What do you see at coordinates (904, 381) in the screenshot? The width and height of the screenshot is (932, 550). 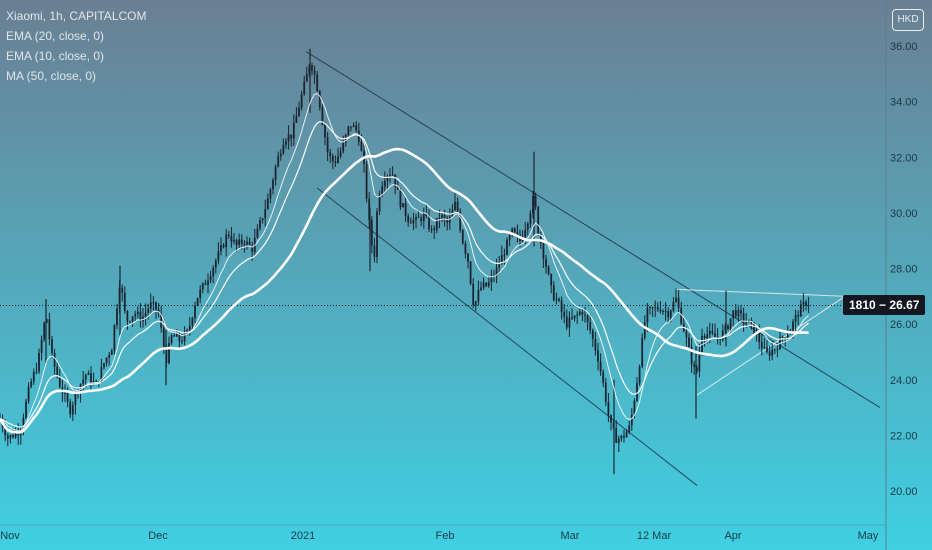 I see `y-tick-label-2: 24.00` at bounding box center [904, 381].